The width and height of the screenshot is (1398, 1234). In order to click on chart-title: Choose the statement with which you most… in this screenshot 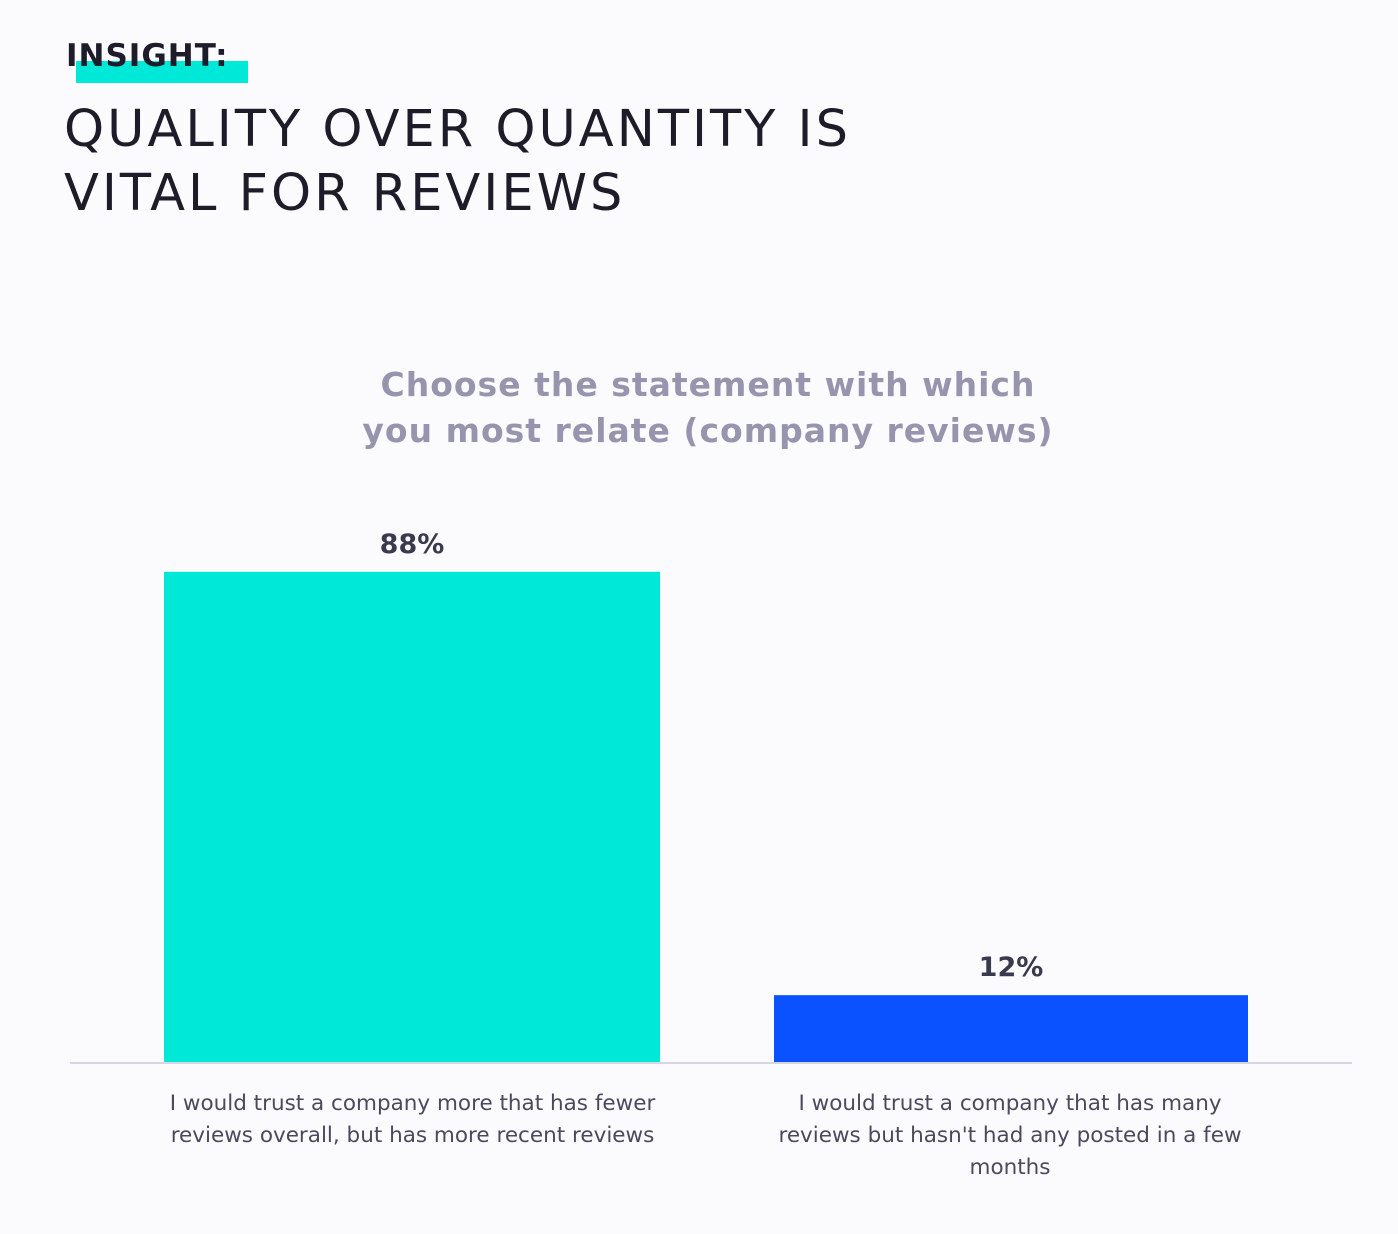, I will do `click(708, 407)`.